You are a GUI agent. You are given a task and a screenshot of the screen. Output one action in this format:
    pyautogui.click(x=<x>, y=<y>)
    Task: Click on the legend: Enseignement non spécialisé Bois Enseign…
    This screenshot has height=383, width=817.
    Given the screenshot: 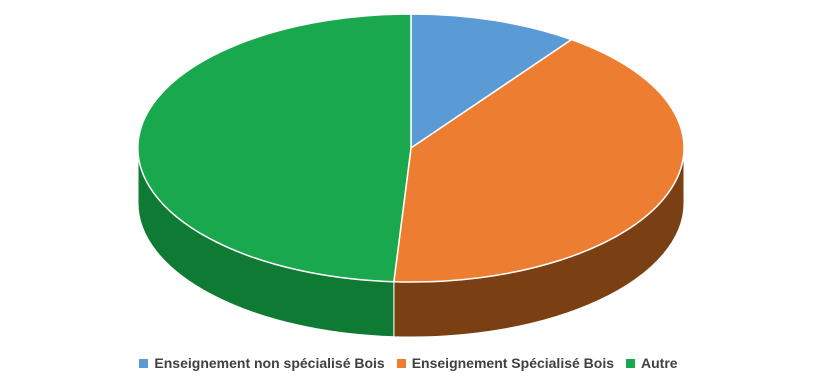 What is the action you would take?
    pyautogui.click(x=408, y=363)
    